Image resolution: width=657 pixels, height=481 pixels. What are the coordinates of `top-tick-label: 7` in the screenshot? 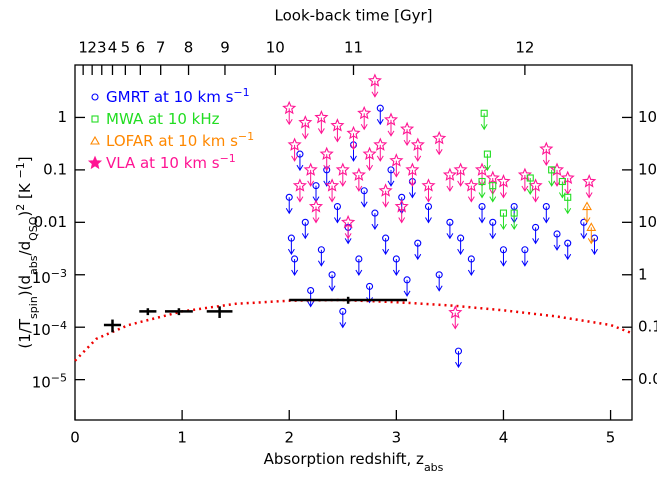 It's located at (161, 48).